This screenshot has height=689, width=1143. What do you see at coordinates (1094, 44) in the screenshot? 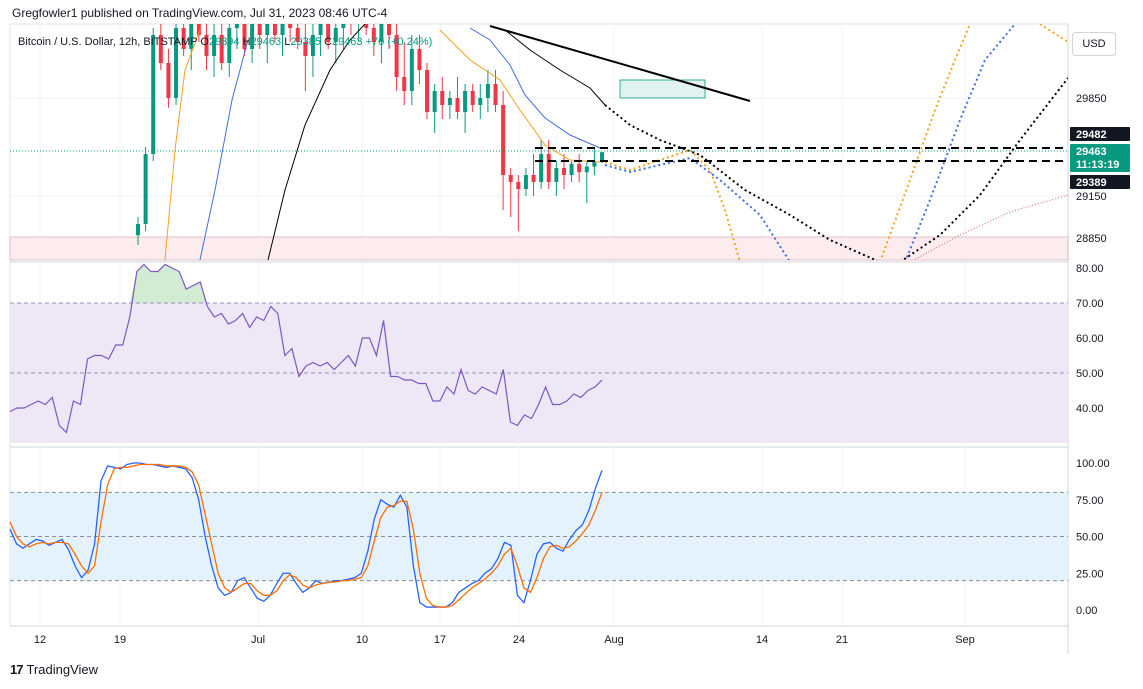
I see `currency-button: USD` at bounding box center [1094, 44].